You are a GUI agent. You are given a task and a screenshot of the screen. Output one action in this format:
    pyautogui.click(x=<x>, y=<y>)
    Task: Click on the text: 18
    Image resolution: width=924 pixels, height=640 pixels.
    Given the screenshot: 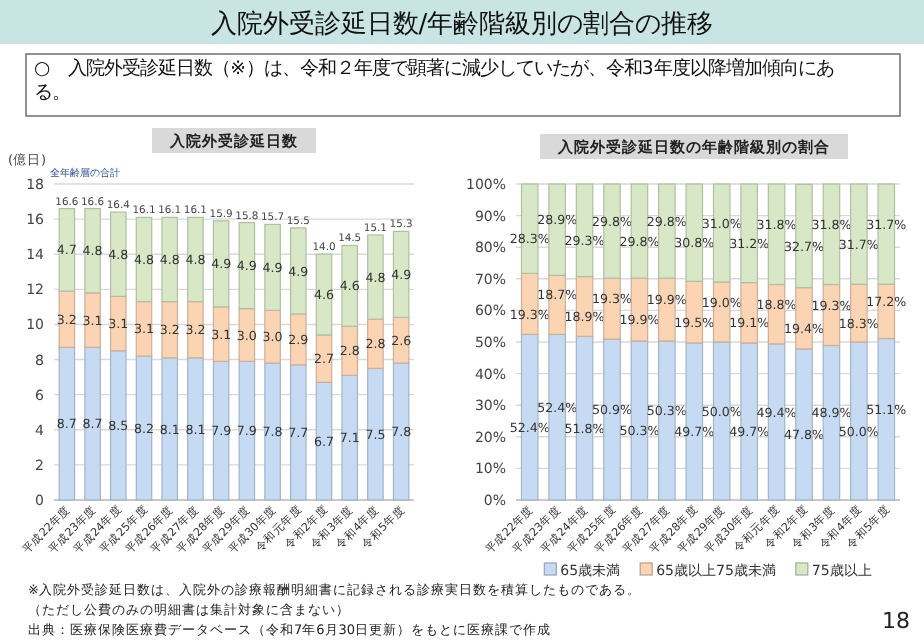 What is the action you would take?
    pyautogui.click(x=896, y=621)
    